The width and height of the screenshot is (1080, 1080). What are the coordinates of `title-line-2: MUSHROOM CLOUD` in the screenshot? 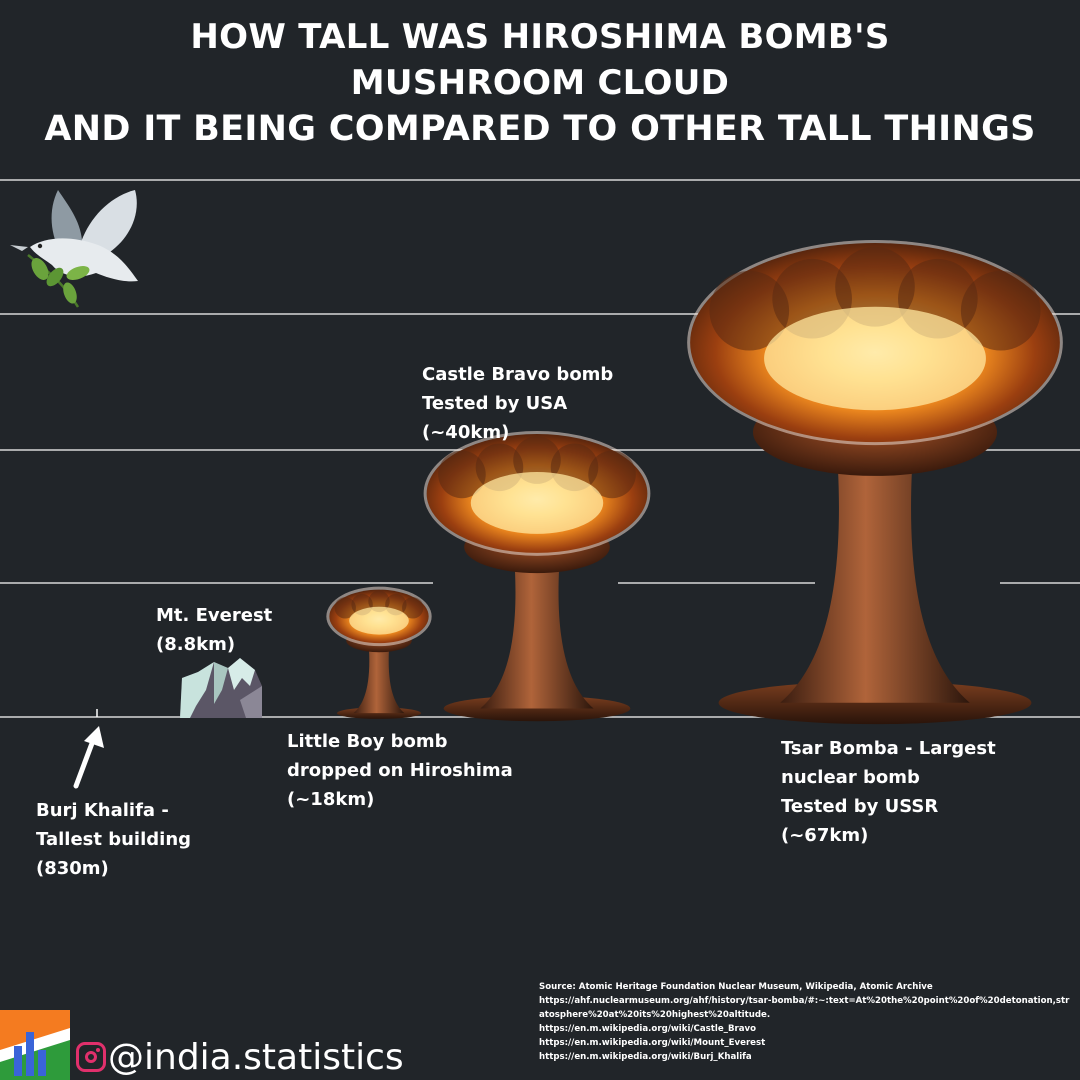 It's located at (540, 83).